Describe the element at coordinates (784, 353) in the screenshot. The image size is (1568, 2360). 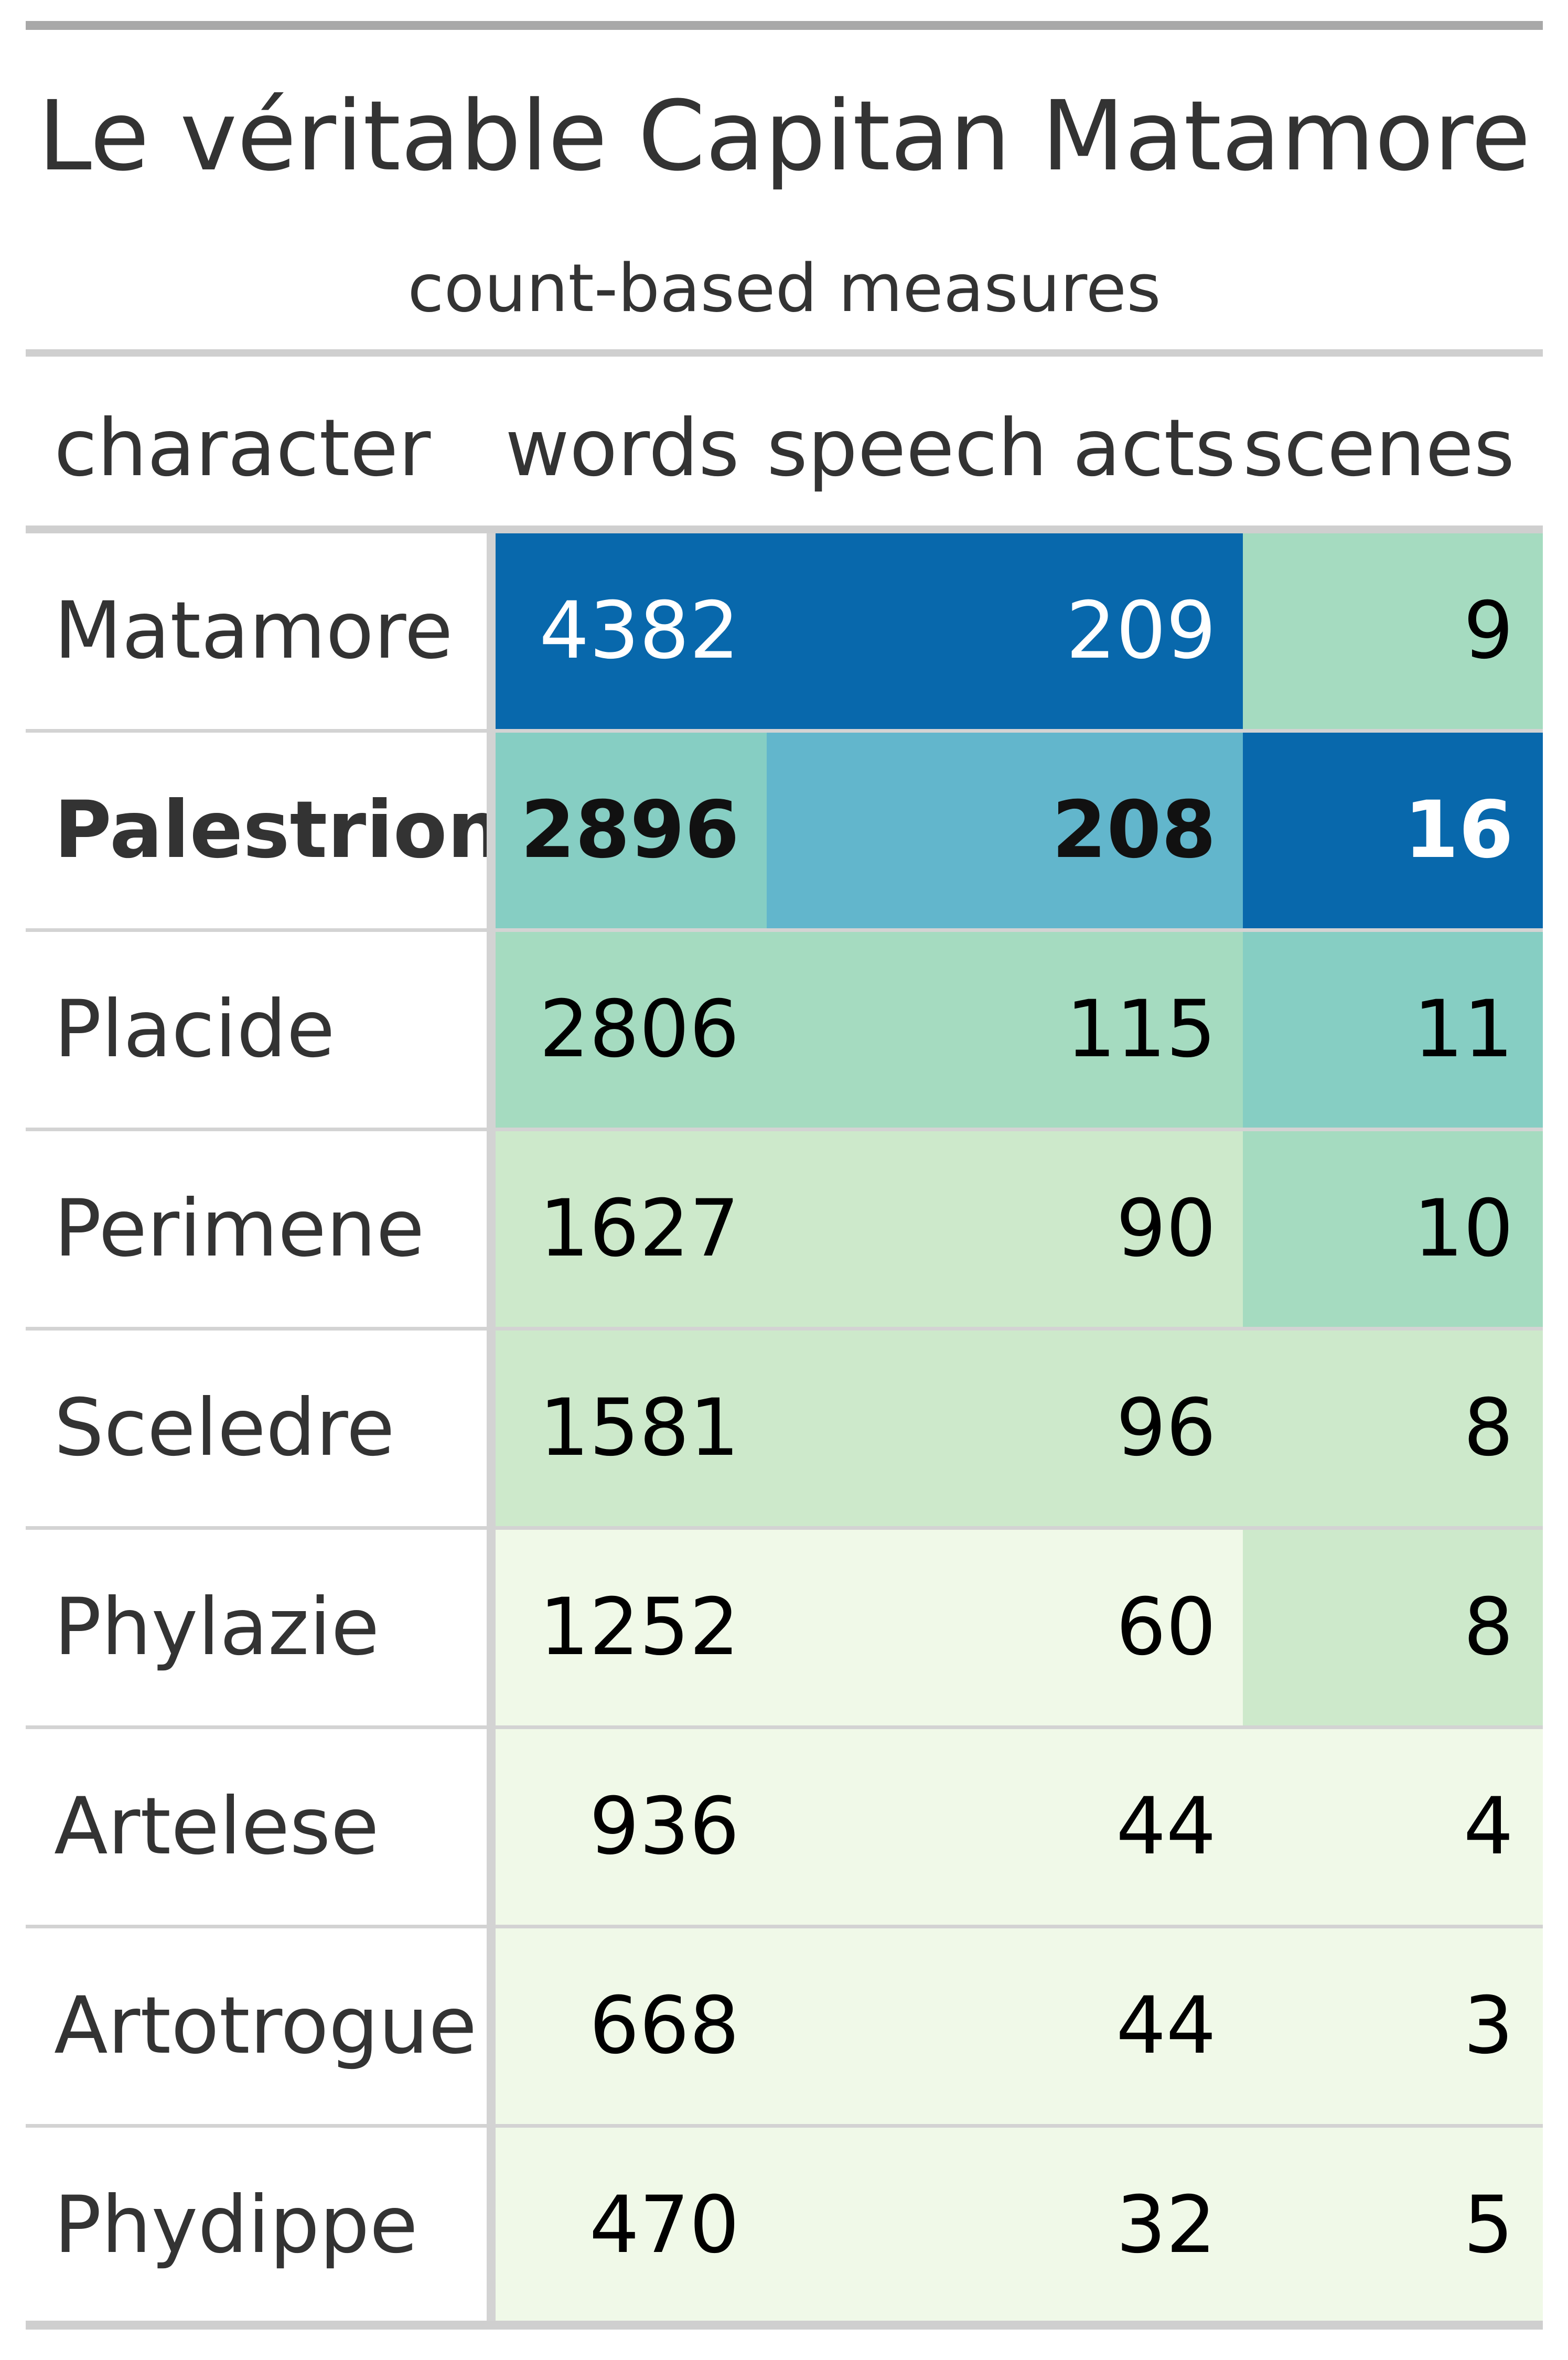
I see `header-rule` at that location.